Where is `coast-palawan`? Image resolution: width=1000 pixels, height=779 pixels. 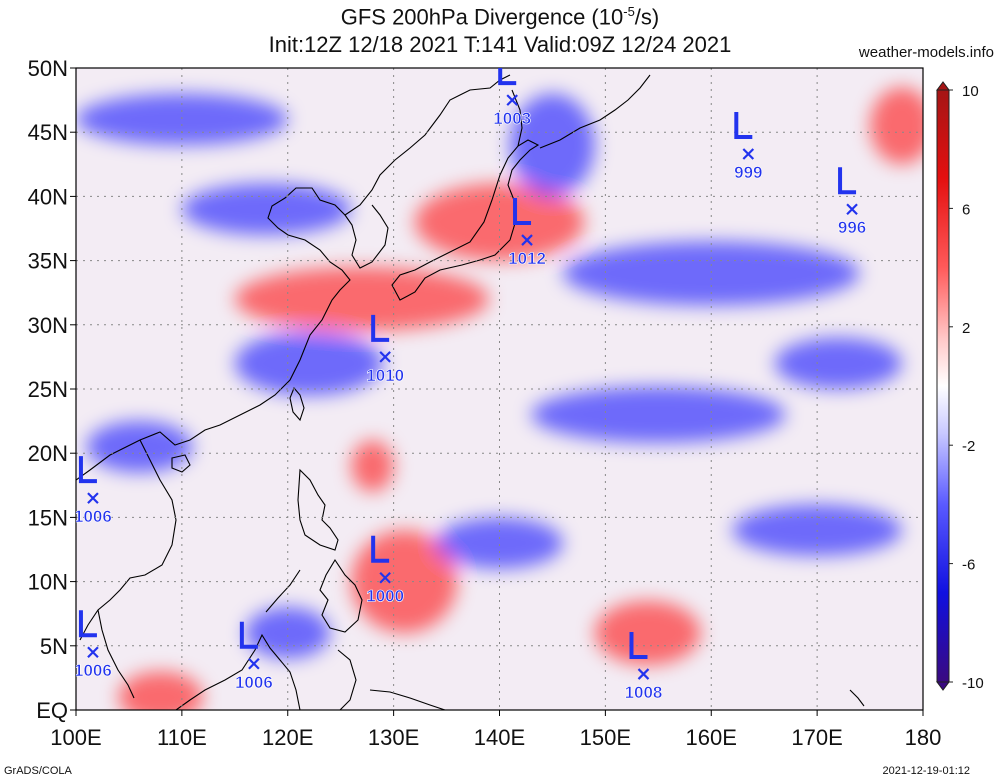
coast-palawan is located at coordinates (283, 591).